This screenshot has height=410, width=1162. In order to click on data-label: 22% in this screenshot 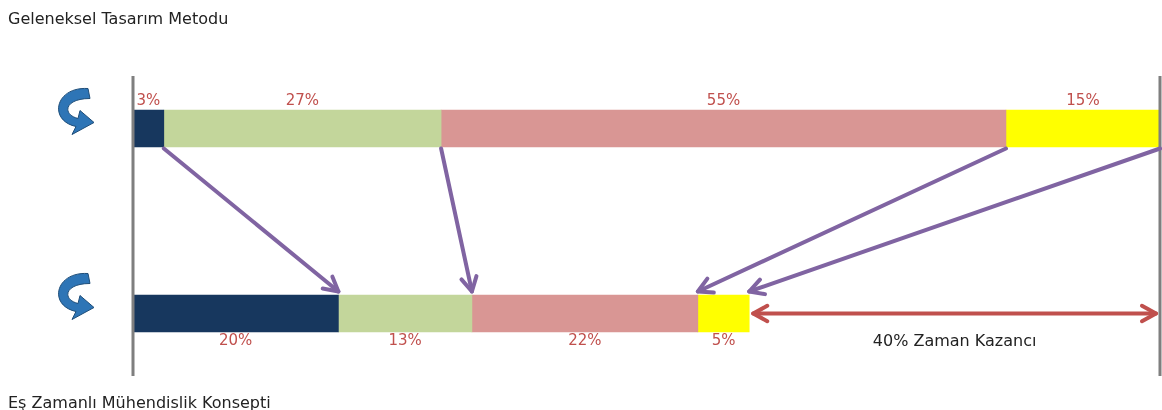, I will do `click(585, 339)`.